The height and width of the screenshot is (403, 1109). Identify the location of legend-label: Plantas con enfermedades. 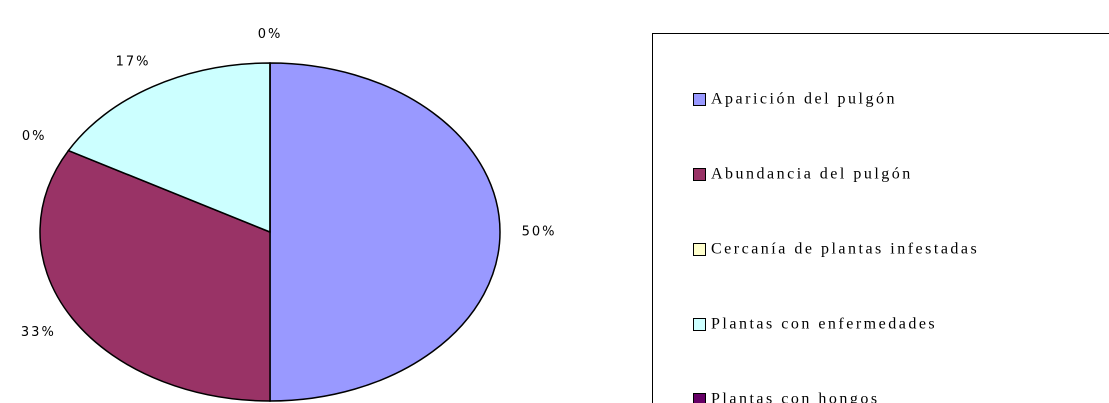
(824, 324).